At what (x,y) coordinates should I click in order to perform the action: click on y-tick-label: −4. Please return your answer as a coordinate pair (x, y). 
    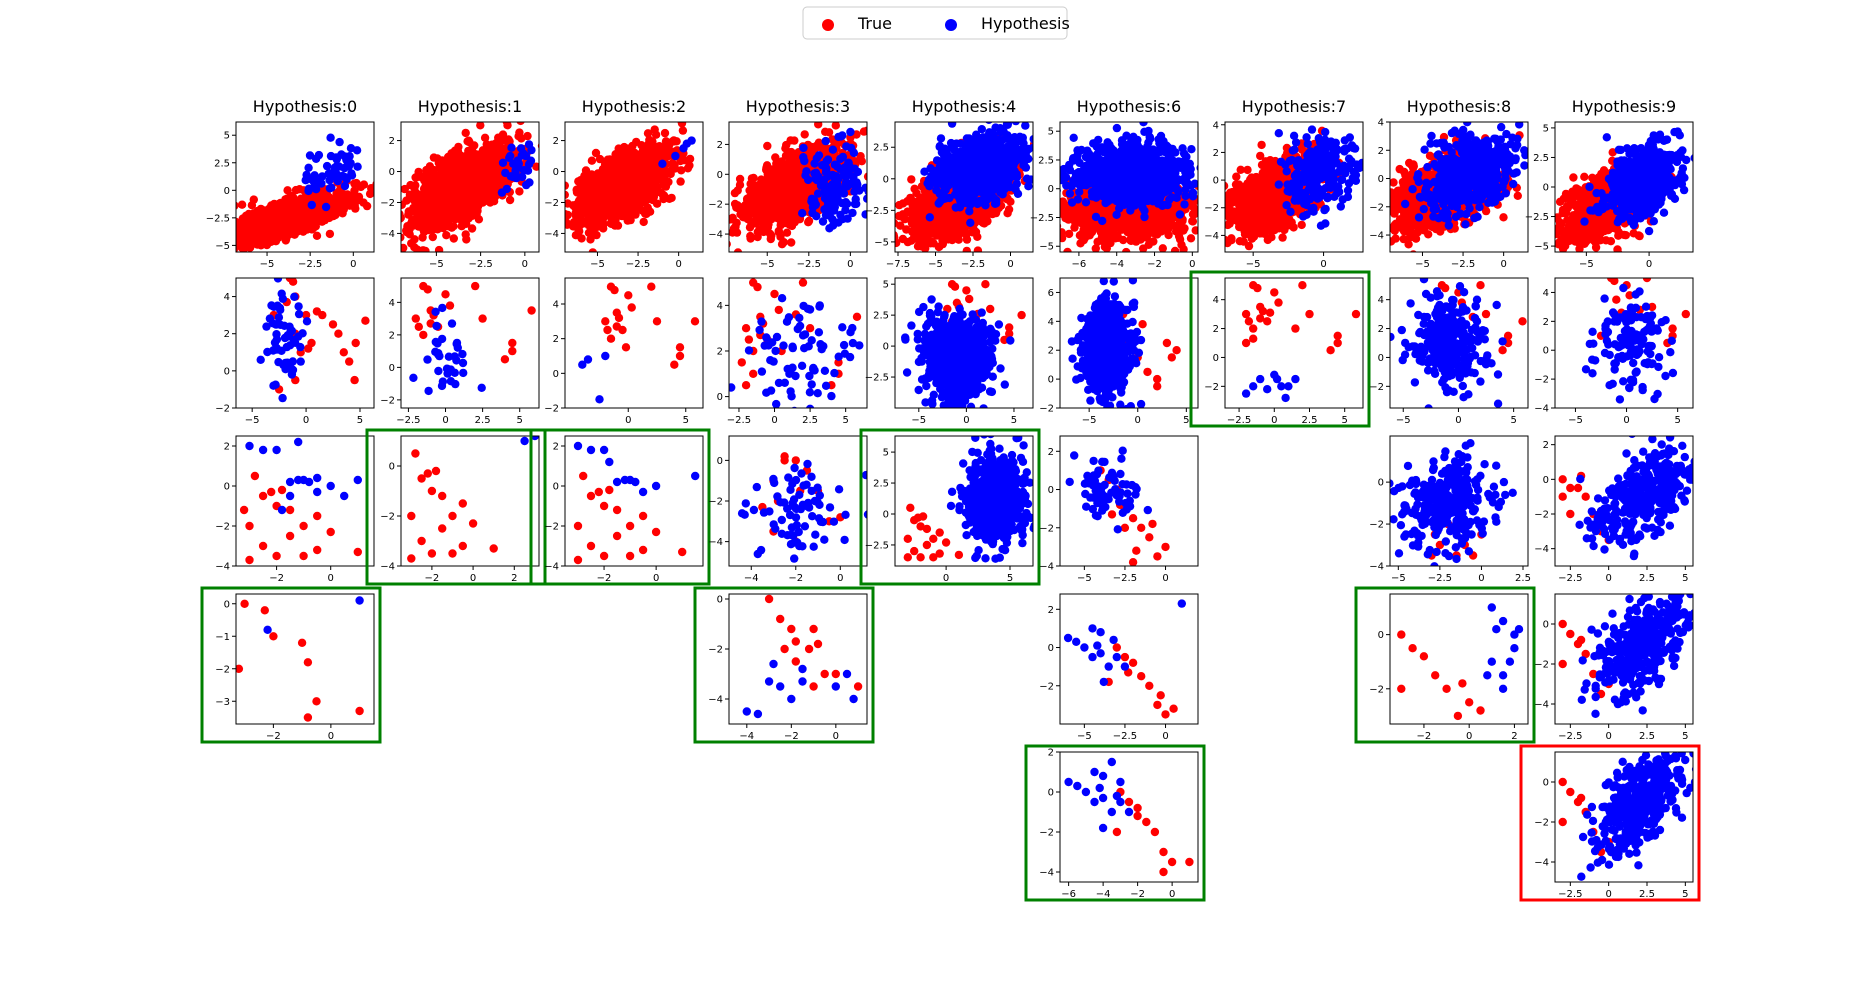
    Looking at the image, I should click on (551, 567).